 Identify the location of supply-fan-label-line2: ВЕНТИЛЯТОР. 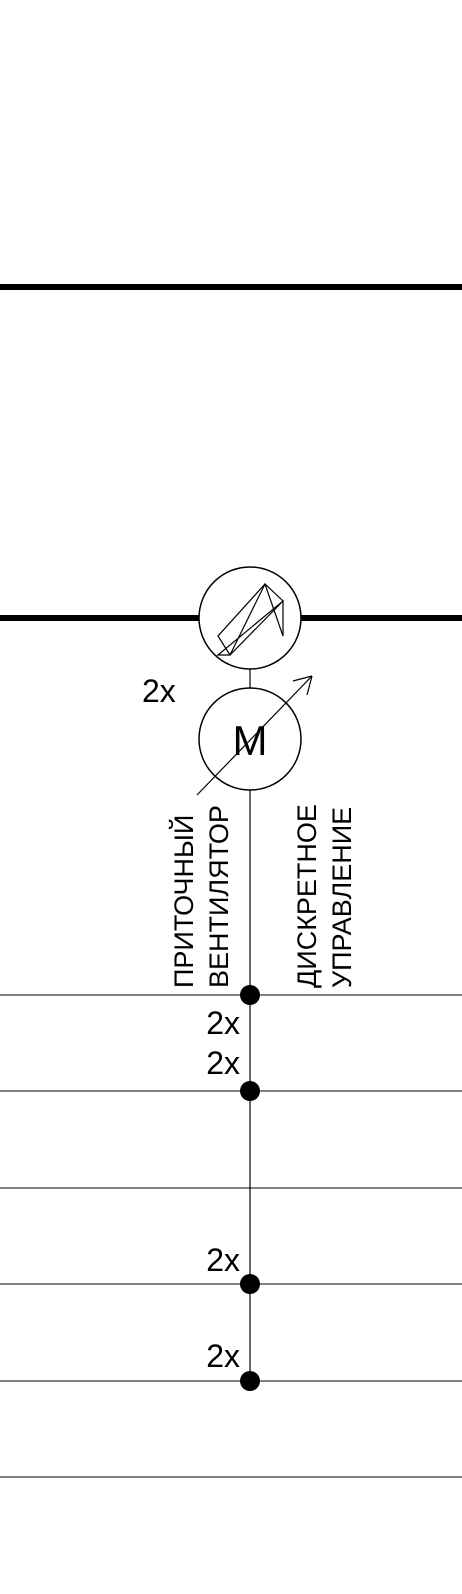
(219, 896).